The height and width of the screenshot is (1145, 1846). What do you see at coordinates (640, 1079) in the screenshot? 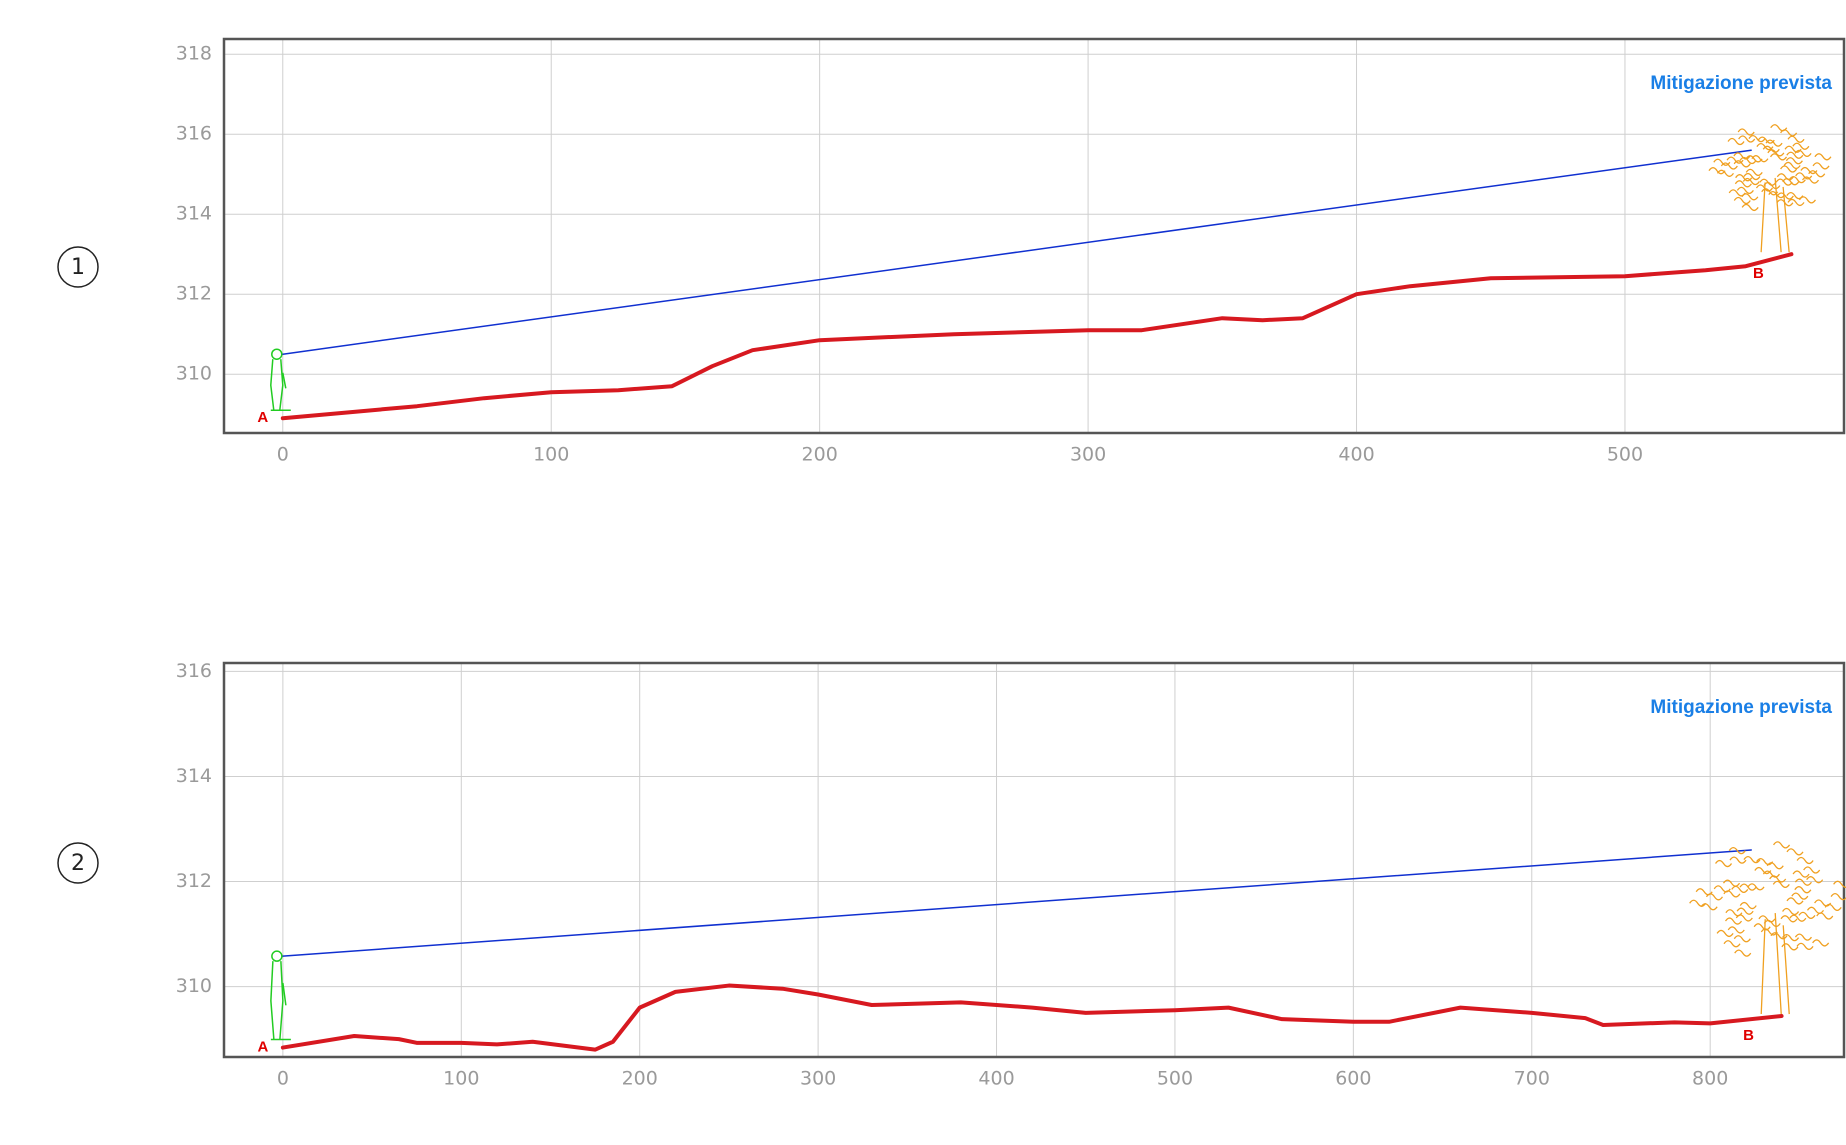
I see `x-tick-label: 200` at bounding box center [640, 1079].